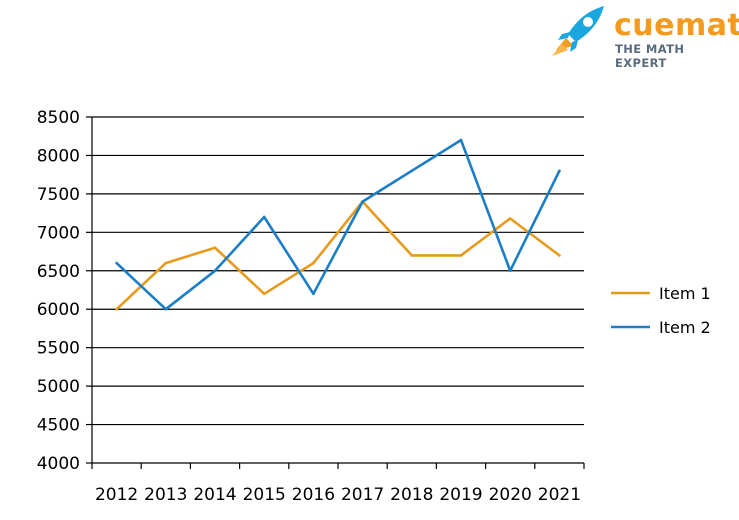 The width and height of the screenshot is (739, 520). What do you see at coordinates (510, 495) in the screenshot?
I see `x-tick-label: 2020` at bounding box center [510, 495].